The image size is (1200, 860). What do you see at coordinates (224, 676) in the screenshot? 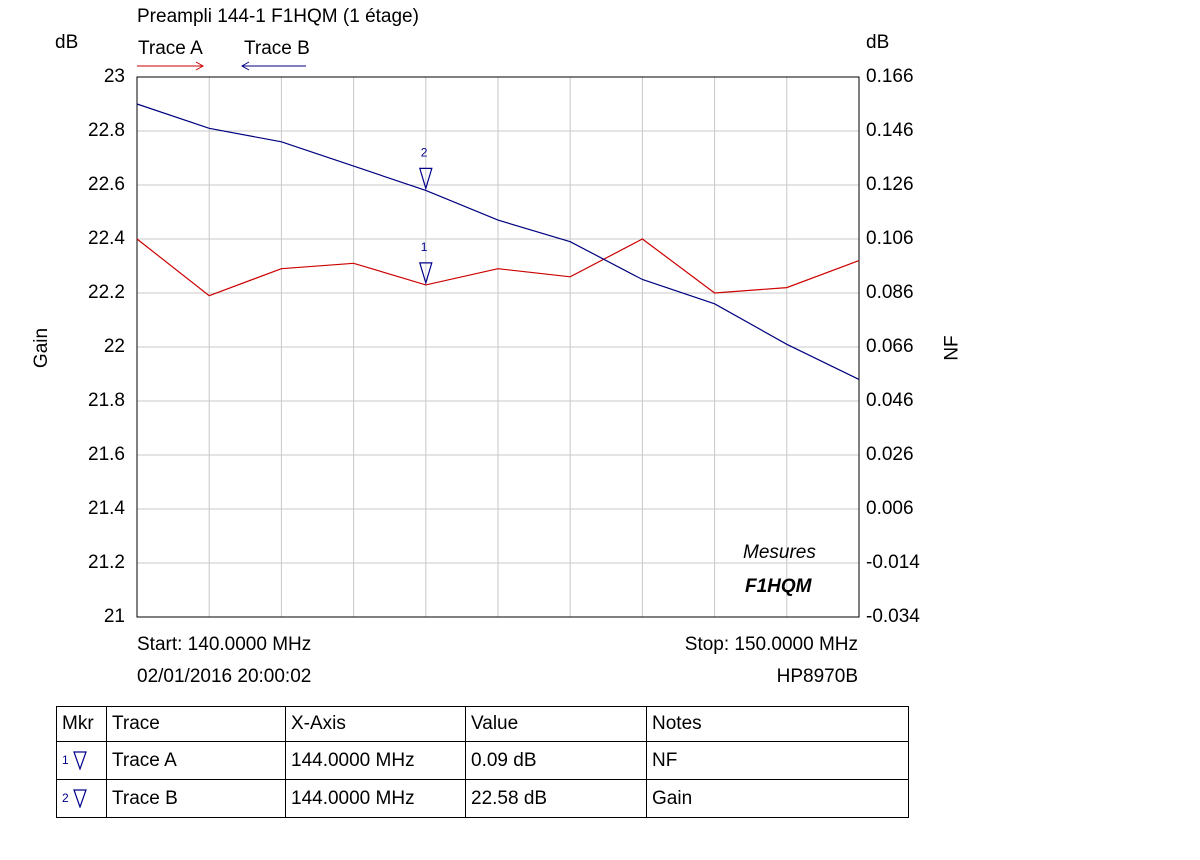
I see `timestamp: 02/01/2016 20:00:02` at bounding box center [224, 676].